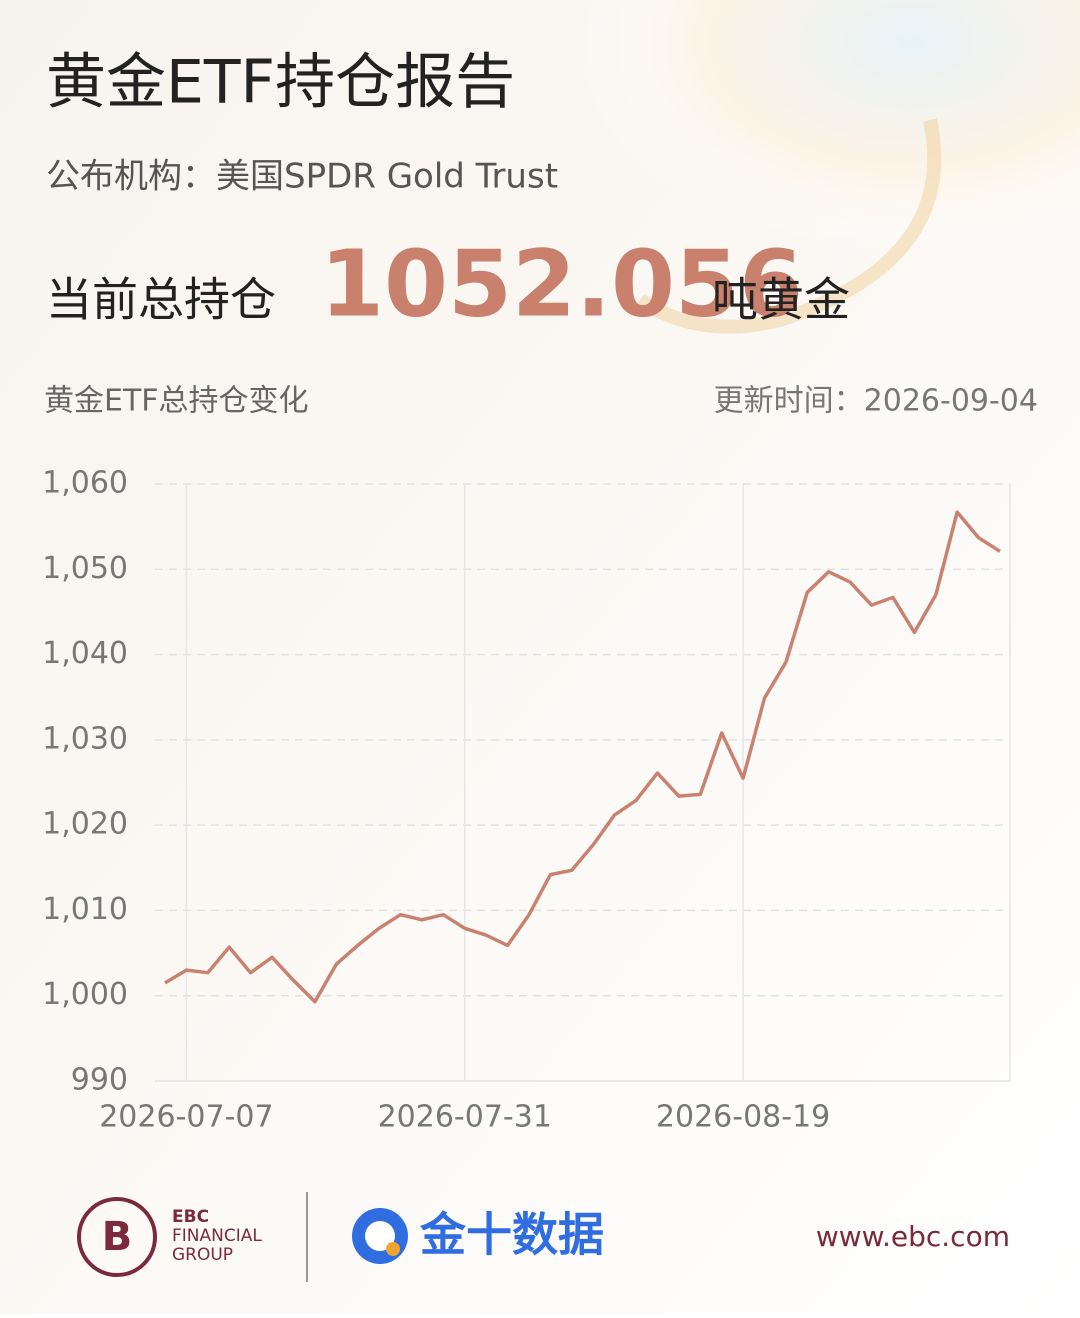 The height and width of the screenshot is (1318, 1080). What do you see at coordinates (176, 401) in the screenshot?
I see `chart-title: 黄金ETF总持仓变化` at bounding box center [176, 401].